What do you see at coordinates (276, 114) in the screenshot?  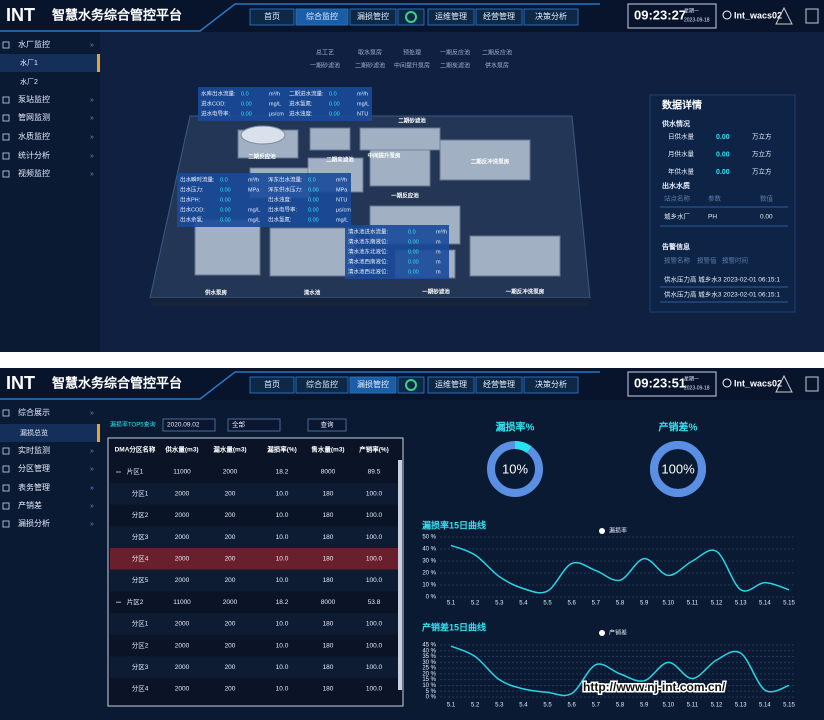 I see `overlay-unit: μs/cm` at bounding box center [276, 114].